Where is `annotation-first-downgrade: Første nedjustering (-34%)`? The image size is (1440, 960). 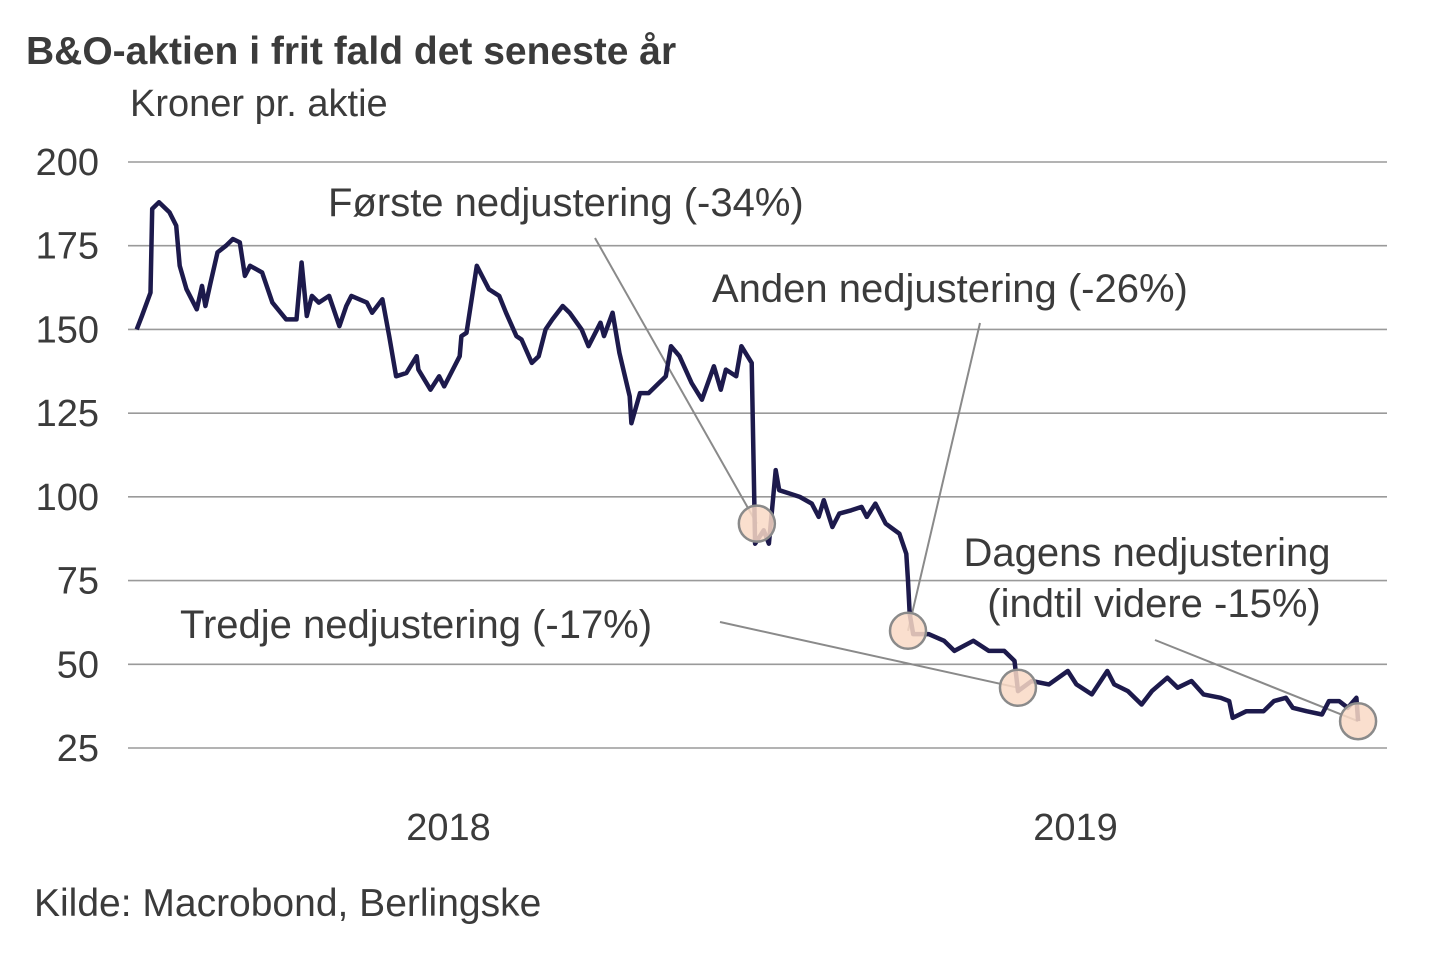
annotation-first-downgrade: Første nedjustering (-34%) is located at coordinates (566, 203).